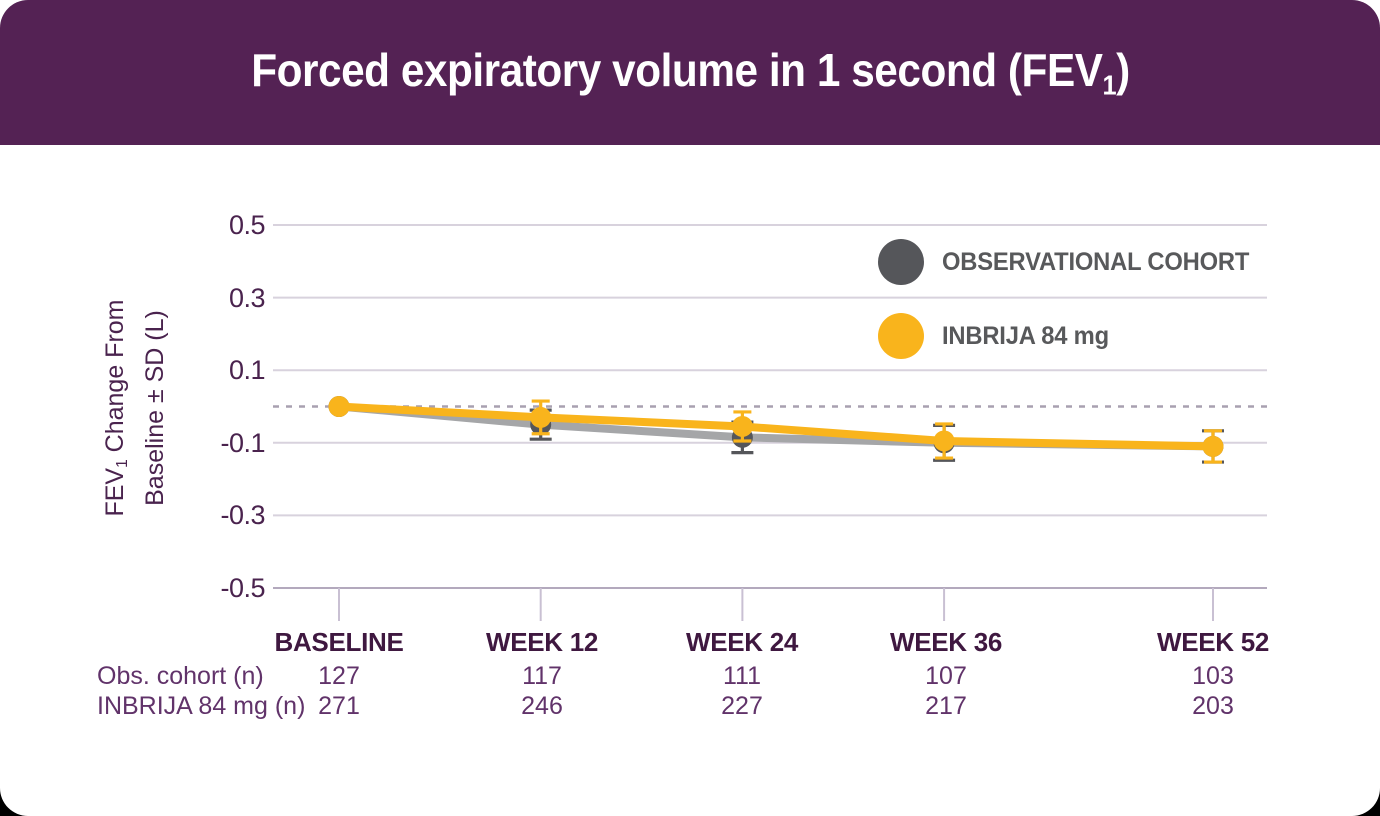 This screenshot has height=816, width=1380. I want to click on x-label-week36: WEEK 36, so click(946, 642).